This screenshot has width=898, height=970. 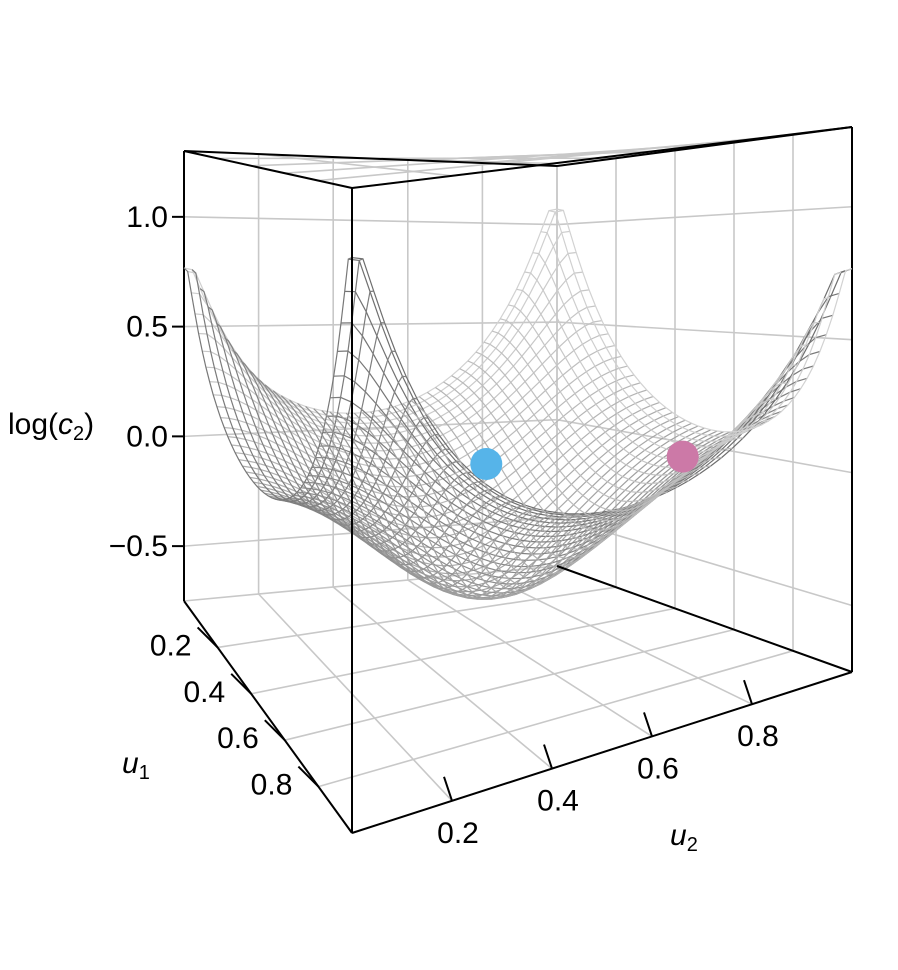 I want to click on highlight-points, so click(x=584, y=460).